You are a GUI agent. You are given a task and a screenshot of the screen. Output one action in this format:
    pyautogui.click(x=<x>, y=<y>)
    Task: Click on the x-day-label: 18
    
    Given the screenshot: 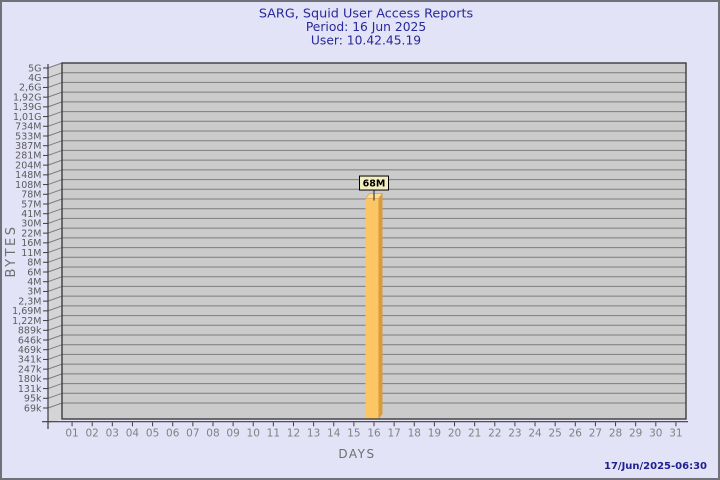 What is the action you would take?
    pyautogui.click(x=414, y=434)
    